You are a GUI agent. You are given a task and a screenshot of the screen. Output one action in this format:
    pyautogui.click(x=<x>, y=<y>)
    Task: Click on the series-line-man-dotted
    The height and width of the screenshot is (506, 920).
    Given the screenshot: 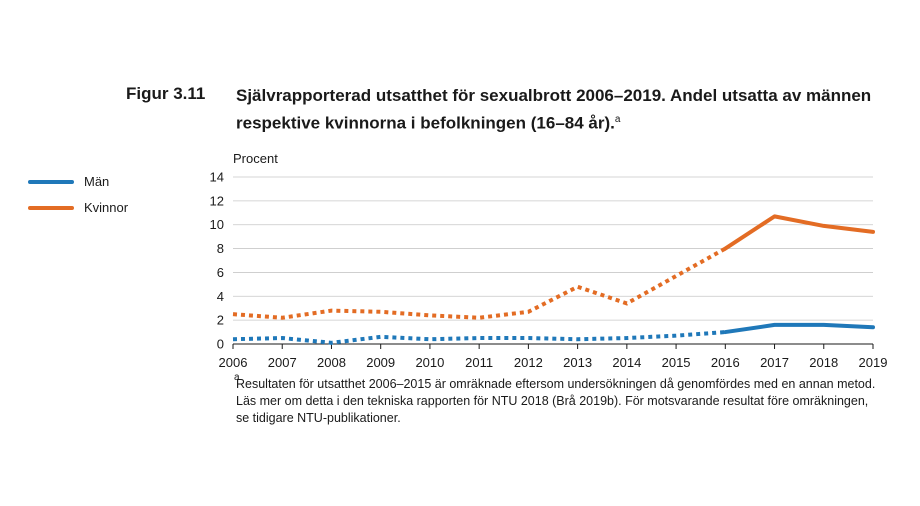 What is the action you would take?
    pyautogui.click(x=479, y=337)
    